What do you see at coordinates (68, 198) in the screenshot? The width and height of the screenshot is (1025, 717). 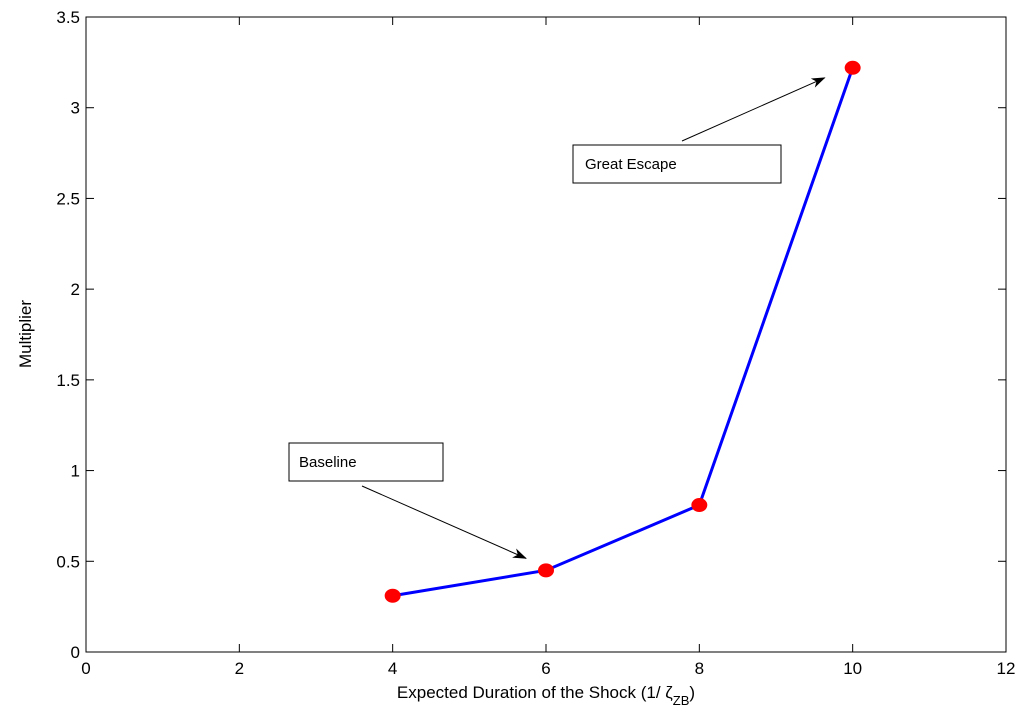 I see `y-tick-label: 2.5` at bounding box center [68, 198].